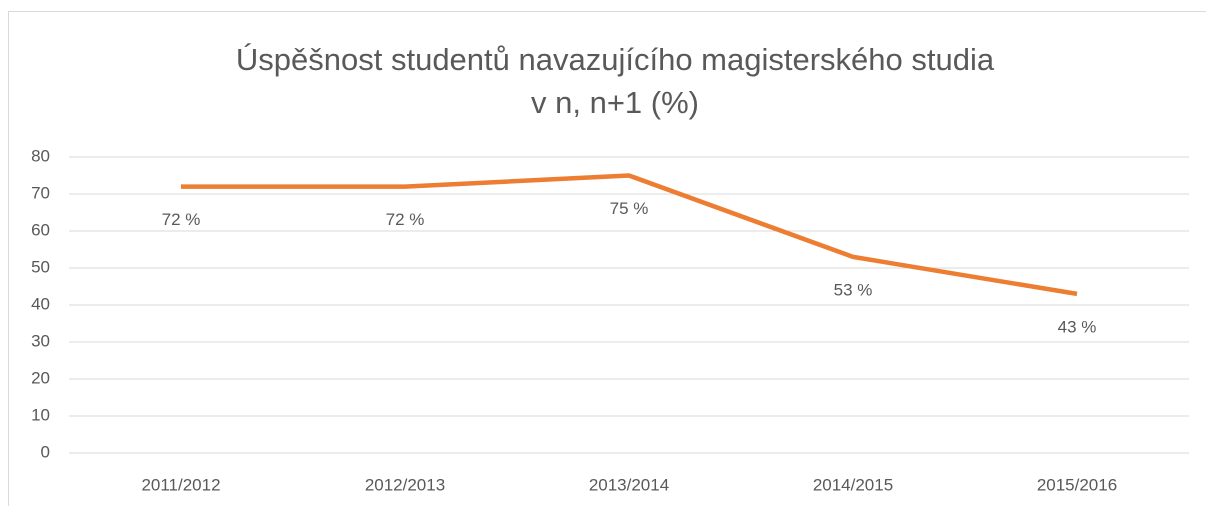 This screenshot has width=1206, height=506. Describe the element at coordinates (615, 102) in the screenshot. I see `chart-title: v n, n+1 (%)` at that location.